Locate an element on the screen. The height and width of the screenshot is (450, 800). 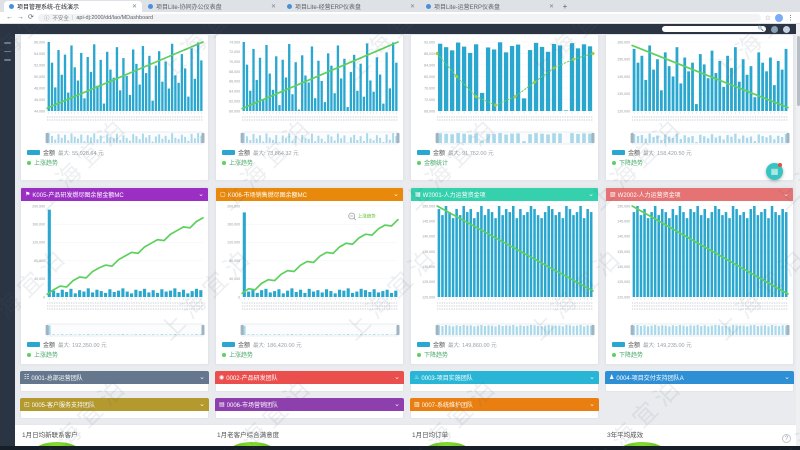
svg-text: 120,000 is located at coordinates (623, 297).